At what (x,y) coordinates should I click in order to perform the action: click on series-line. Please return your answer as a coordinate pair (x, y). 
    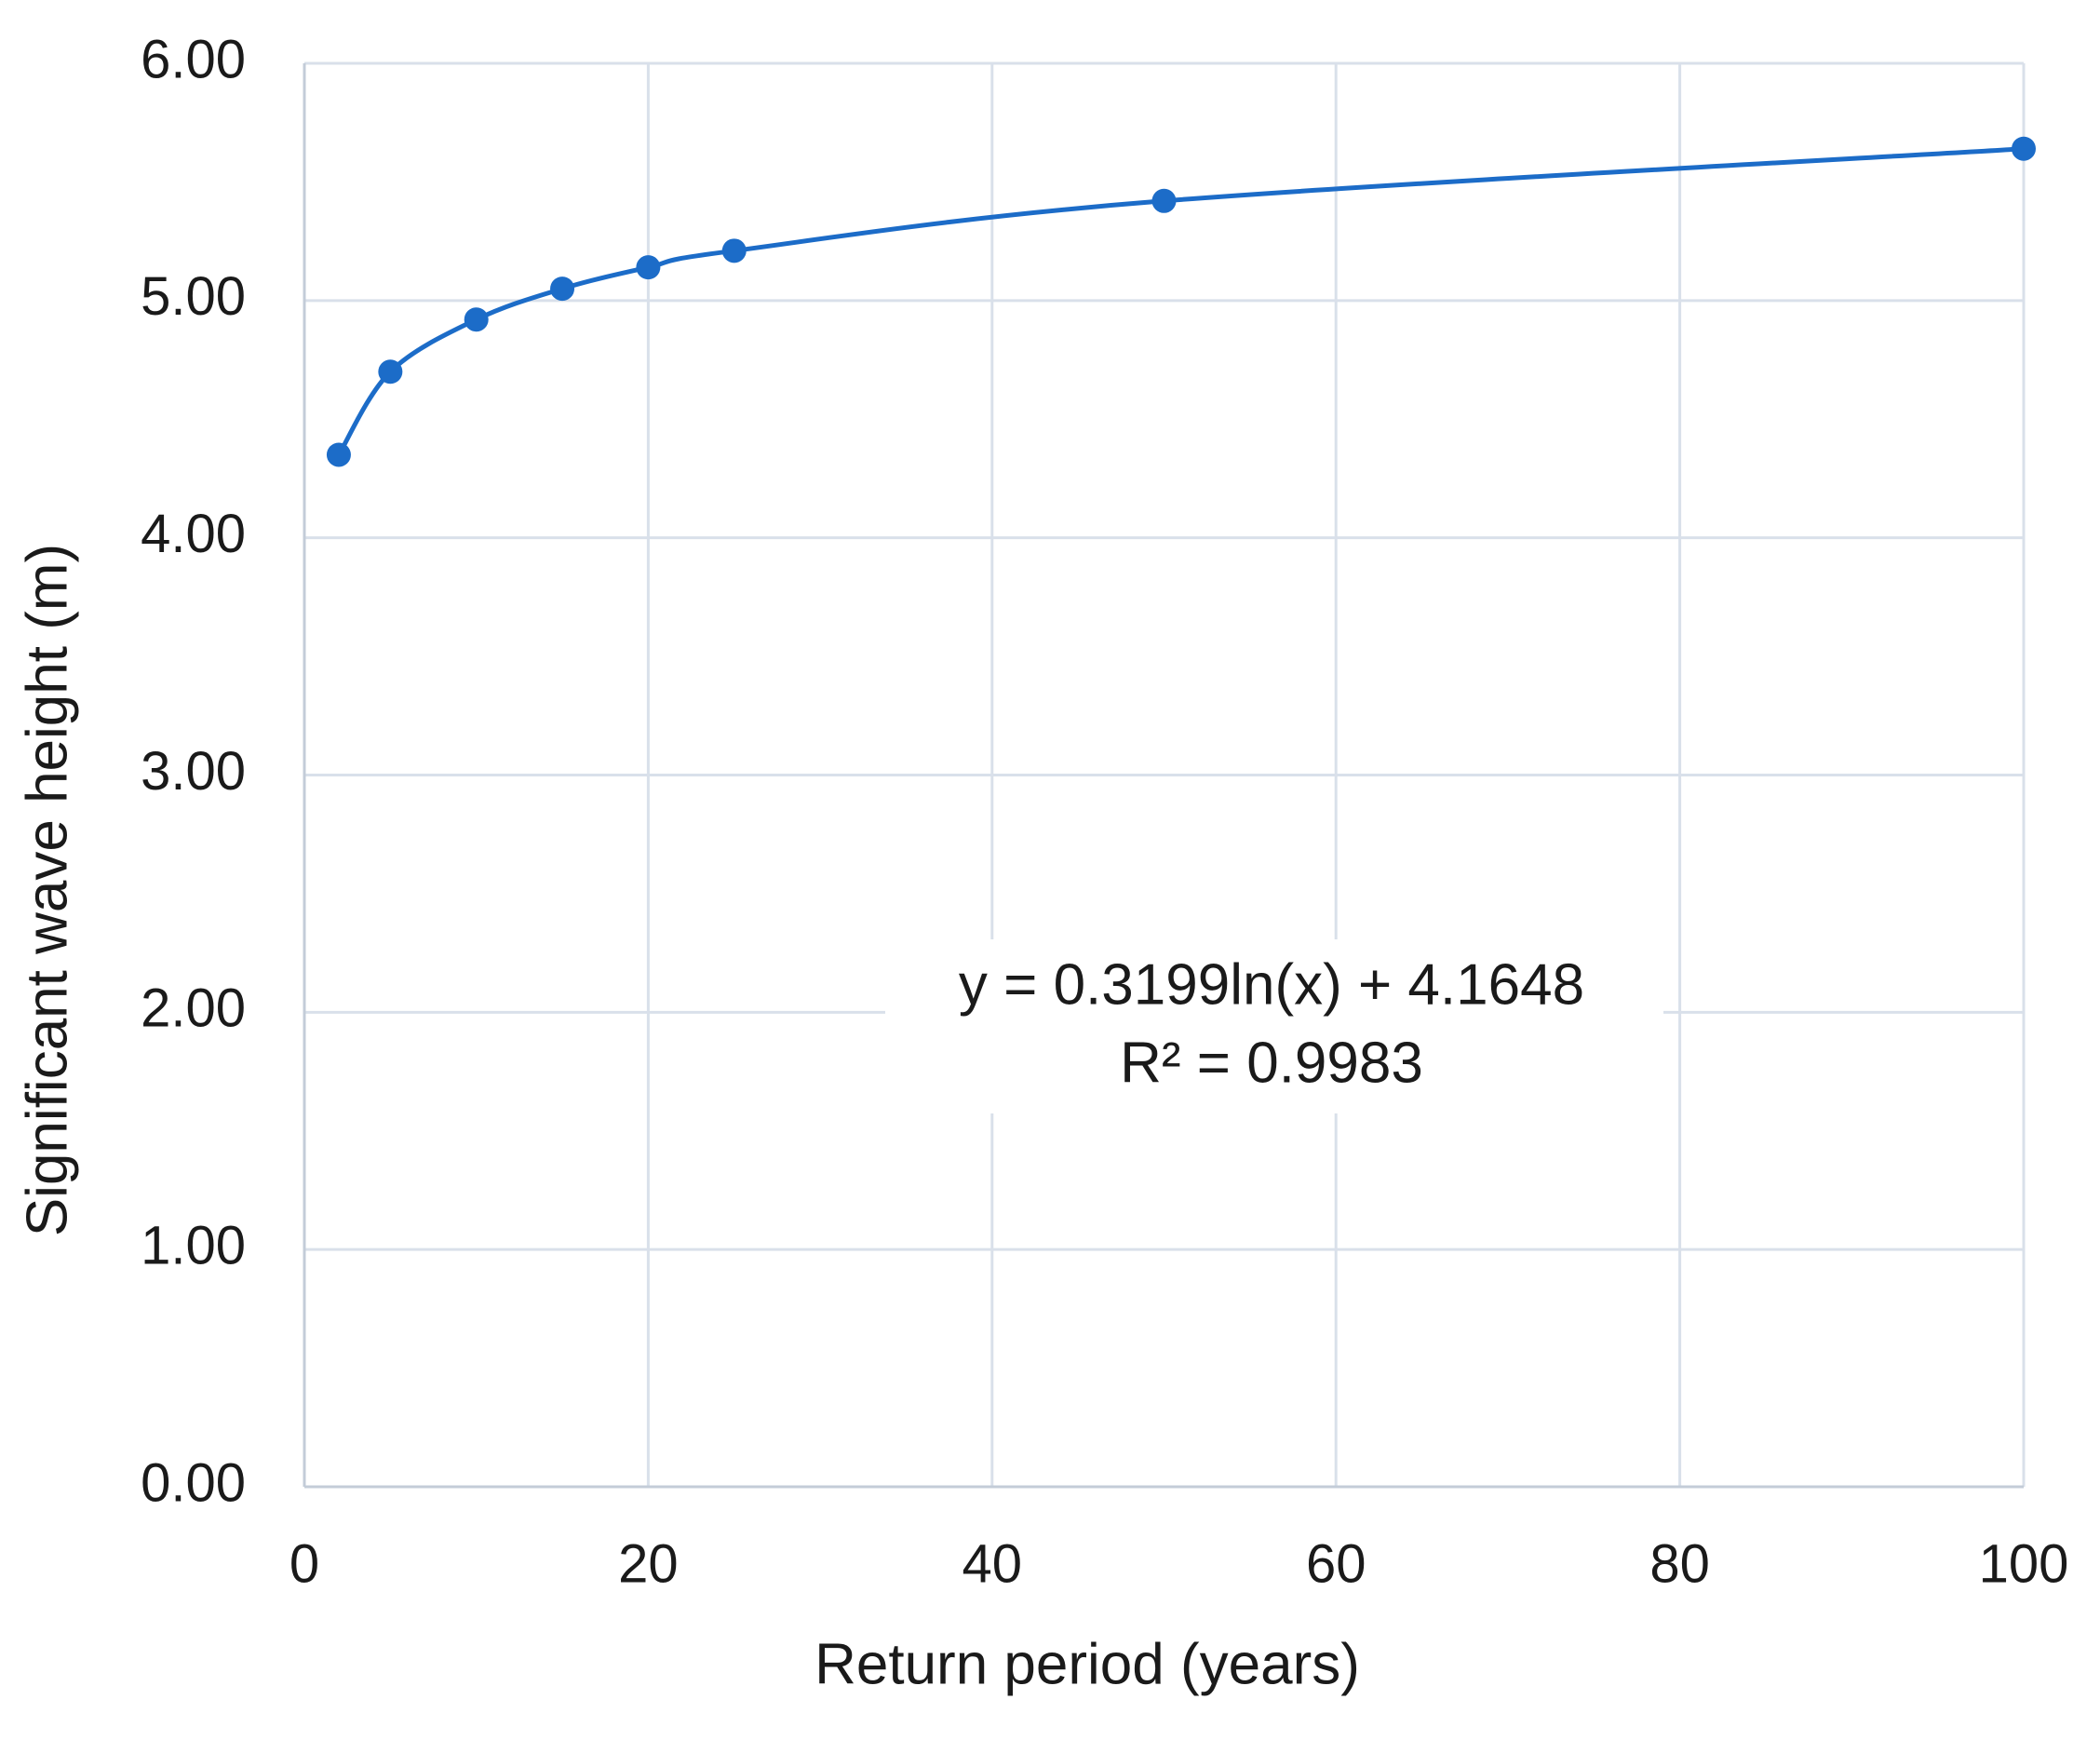
    Looking at the image, I should click on (1180, 301).